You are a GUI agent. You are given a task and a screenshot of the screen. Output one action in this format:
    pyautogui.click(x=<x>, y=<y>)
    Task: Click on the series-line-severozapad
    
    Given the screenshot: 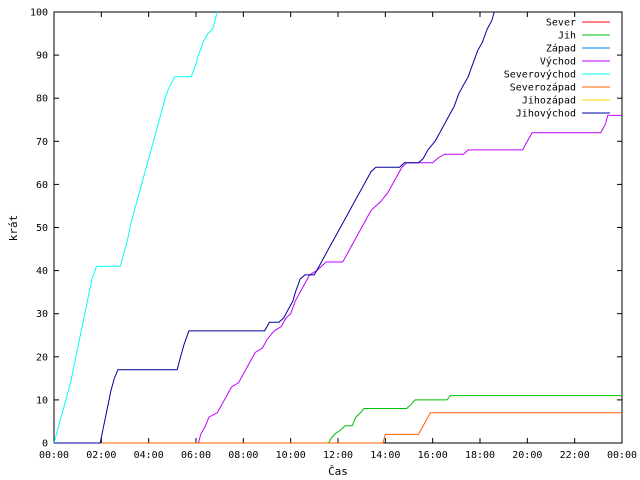 What is the action you would take?
    pyautogui.click(x=338, y=428)
    